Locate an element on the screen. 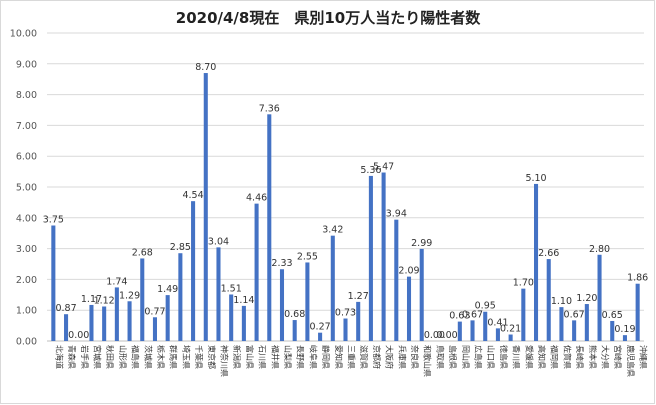 The height and width of the screenshot is (405, 656). category-label: 広島県 is located at coordinates (479, 357).